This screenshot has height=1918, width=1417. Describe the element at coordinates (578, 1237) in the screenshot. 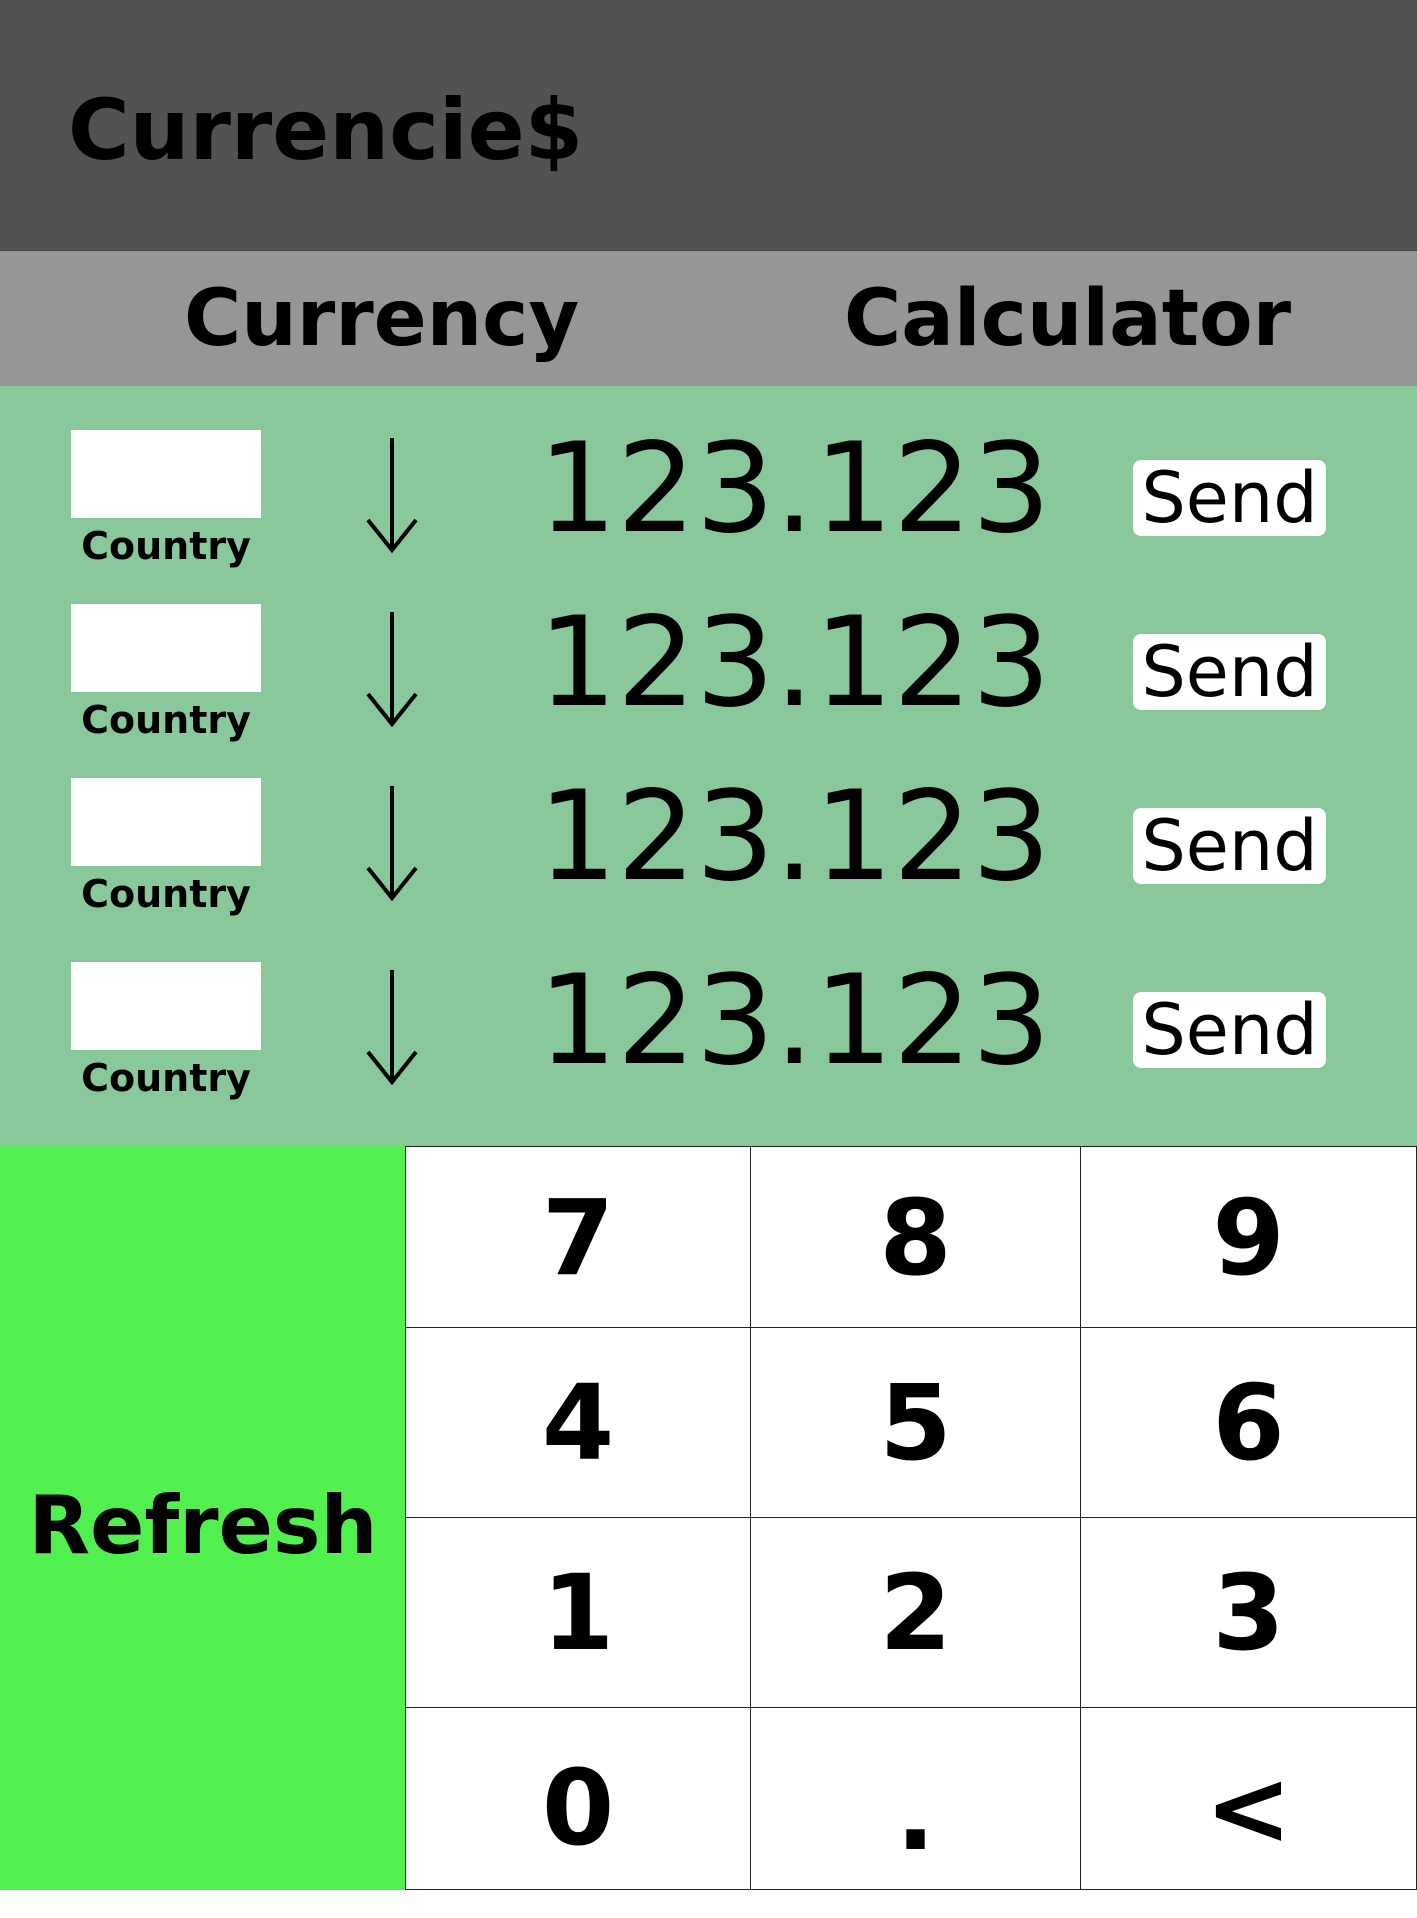

I see `key-7: 7` at that location.